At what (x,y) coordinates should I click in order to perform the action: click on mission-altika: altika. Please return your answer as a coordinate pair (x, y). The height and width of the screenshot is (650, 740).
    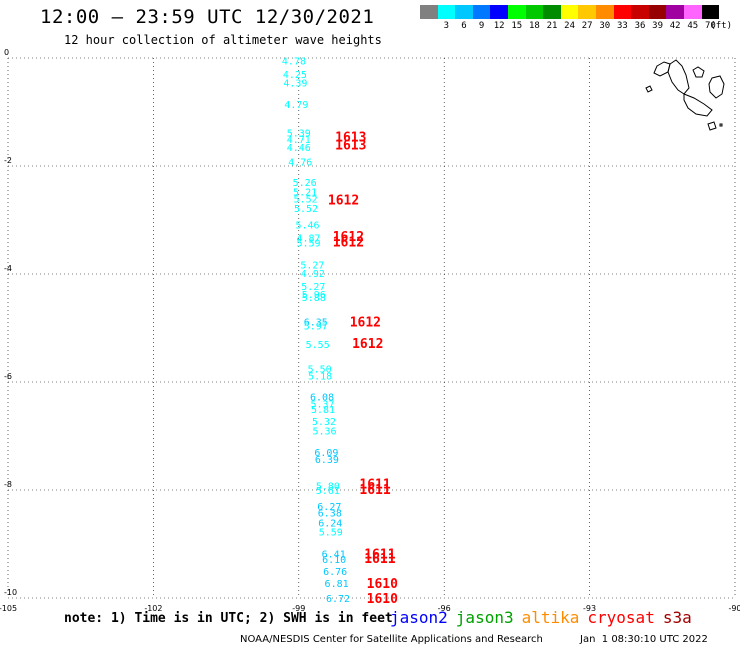
    Looking at the image, I should click on (550, 617).